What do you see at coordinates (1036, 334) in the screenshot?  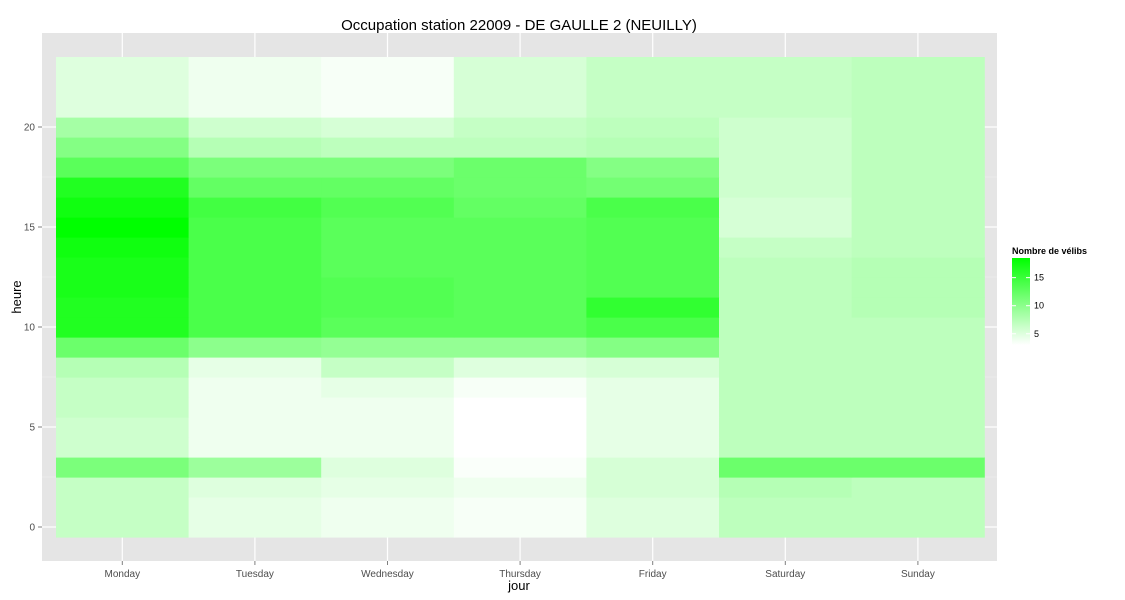 I see `legend-tick-label: 5` at bounding box center [1036, 334].